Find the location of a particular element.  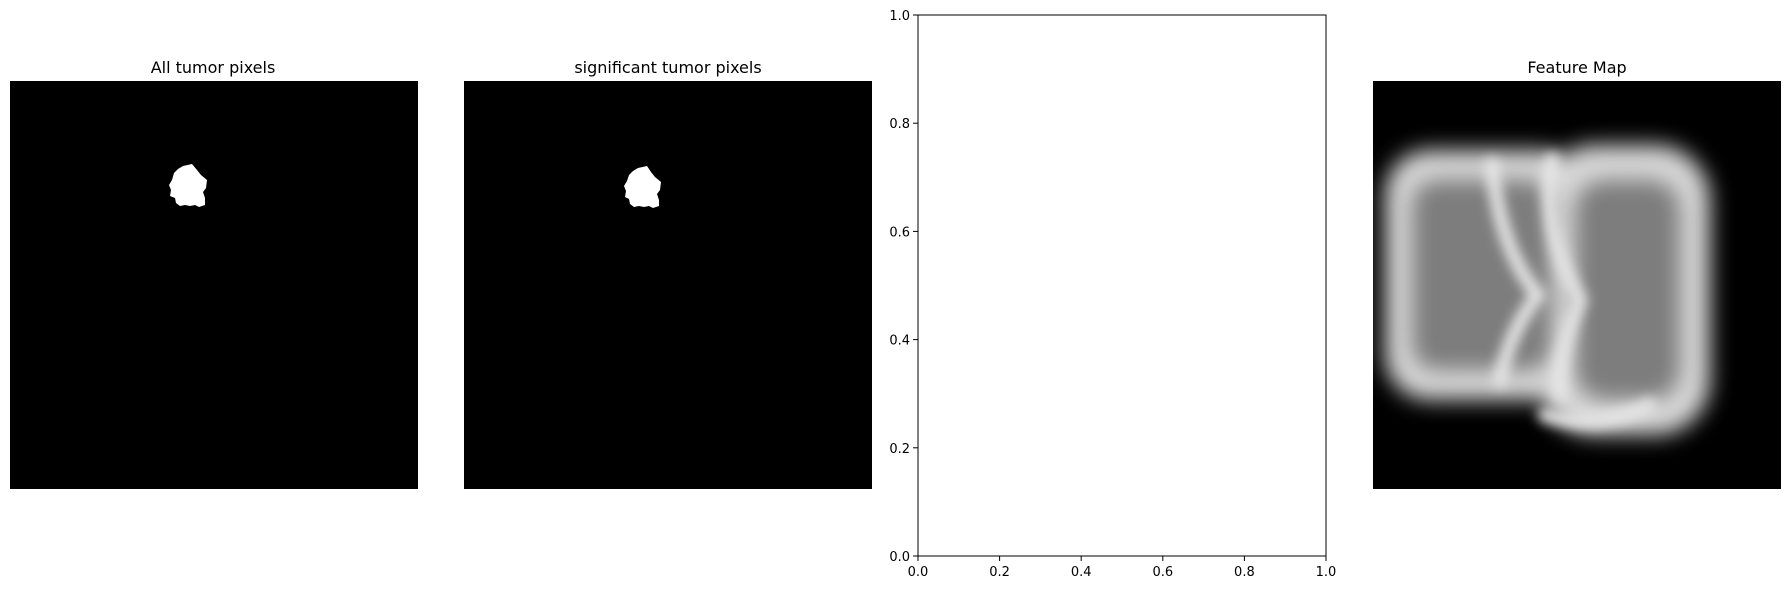

x-tick-label: 0.8 is located at coordinates (1244, 572).